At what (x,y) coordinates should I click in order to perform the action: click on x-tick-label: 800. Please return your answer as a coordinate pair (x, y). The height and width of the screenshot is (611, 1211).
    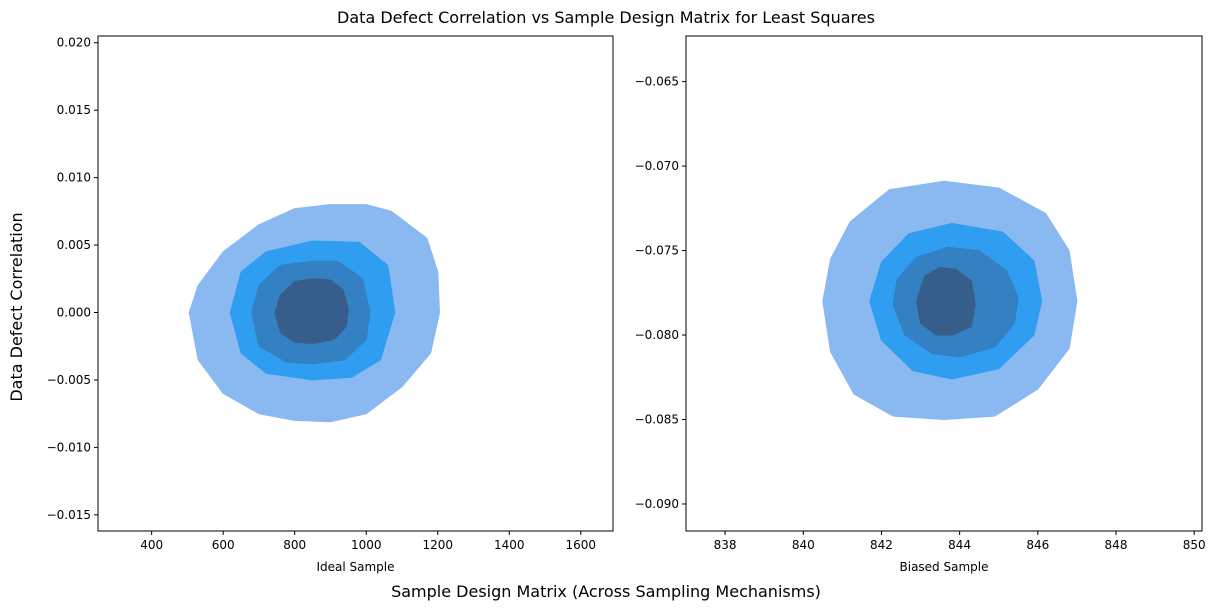
    Looking at the image, I should click on (294, 545).